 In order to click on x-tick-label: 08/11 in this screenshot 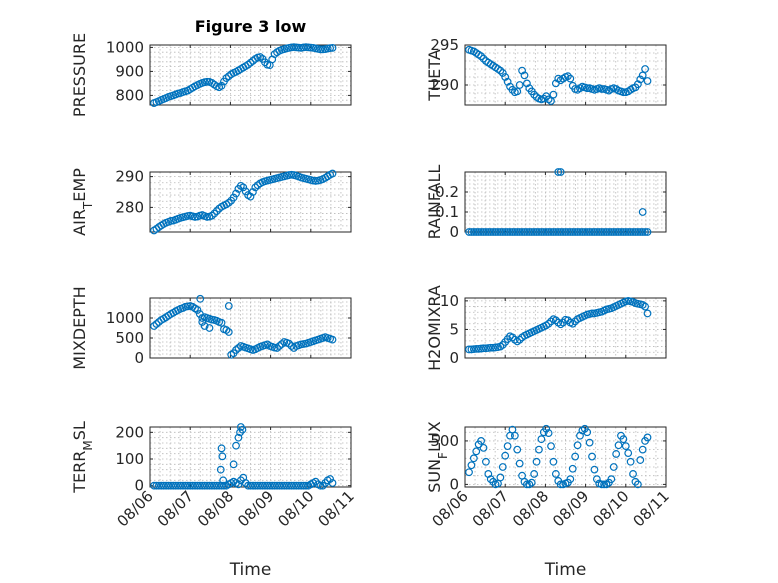, I will do `click(651, 508)`.